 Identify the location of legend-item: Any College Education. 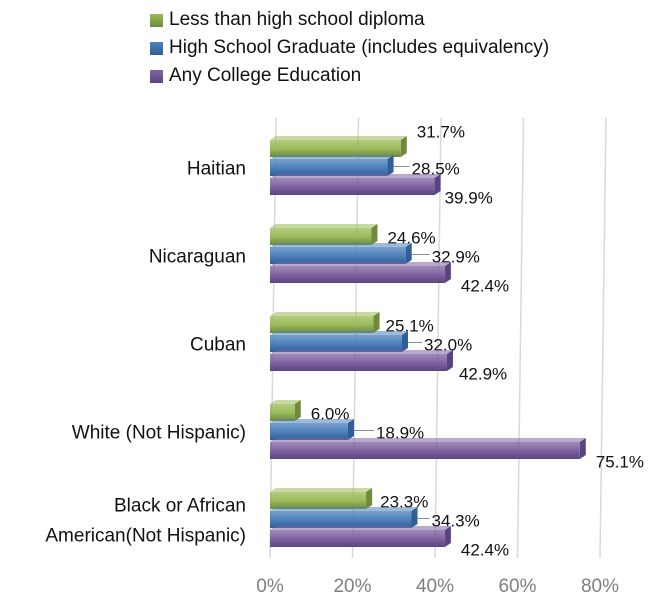
(349, 76).